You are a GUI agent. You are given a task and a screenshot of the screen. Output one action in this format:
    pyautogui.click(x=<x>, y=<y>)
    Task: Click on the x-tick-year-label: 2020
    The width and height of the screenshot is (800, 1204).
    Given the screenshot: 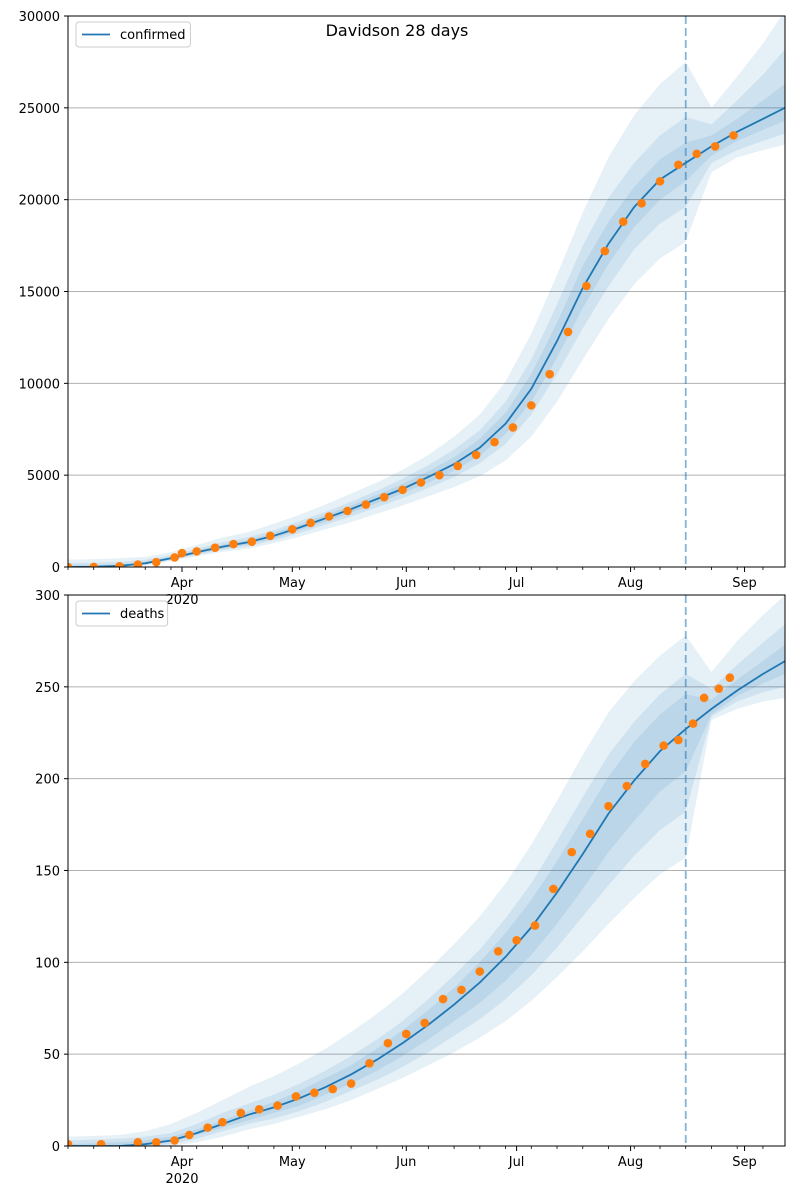 What is the action you would take?
    pyautogui.click(x=181, y=1179)
    